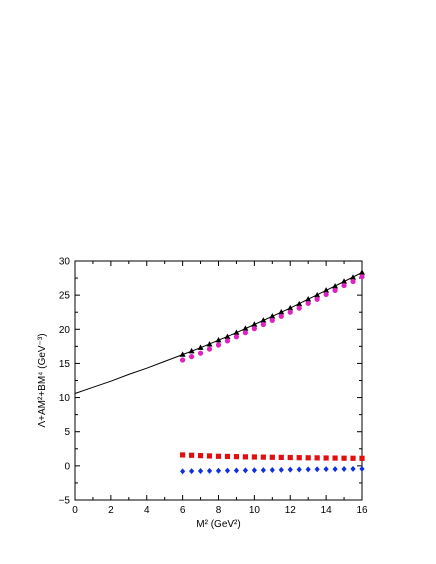  Describe the element at coordinates (75, 510) in the screenshot. I see `x-tick-label: 0` at that location.